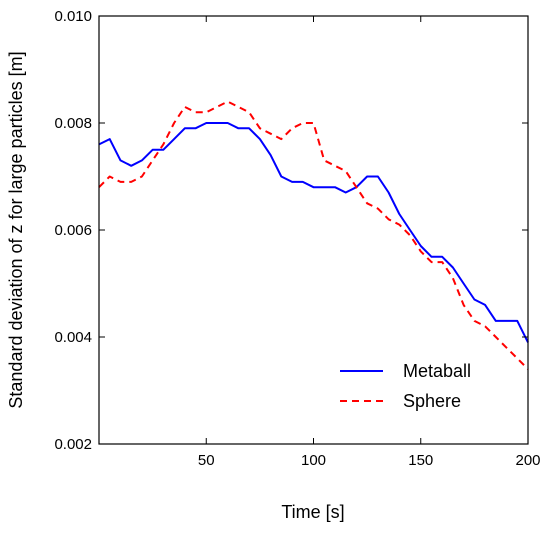 This screenshot has height=533, width=550. I want to click on y-tick-label: 0.002, so click(73, 444).